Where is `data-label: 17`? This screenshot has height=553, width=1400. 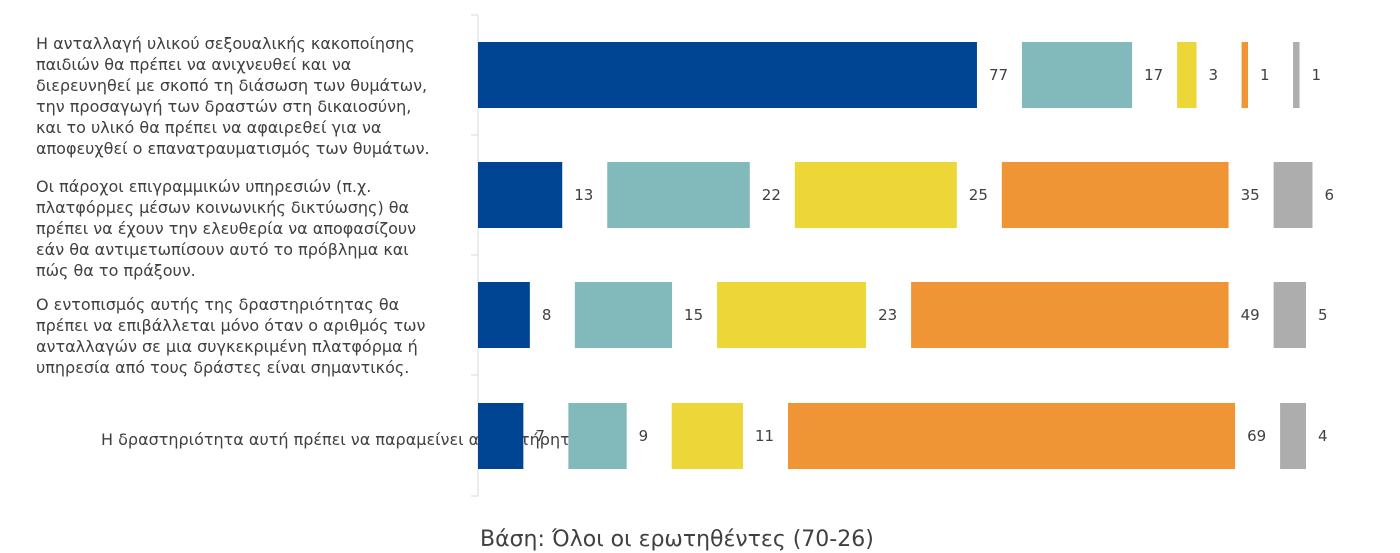 data-label: 17 is located at coordinates (1153, 75).